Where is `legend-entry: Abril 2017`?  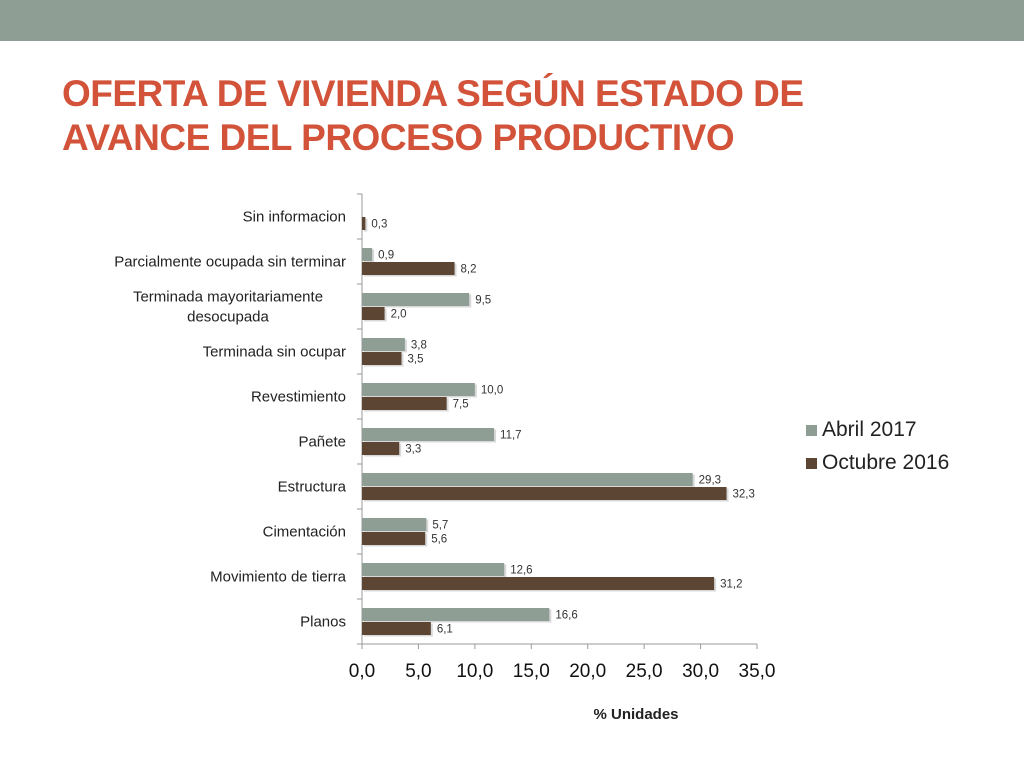
legend-entry: Abril 2017 is located at coordinates (869, 429).